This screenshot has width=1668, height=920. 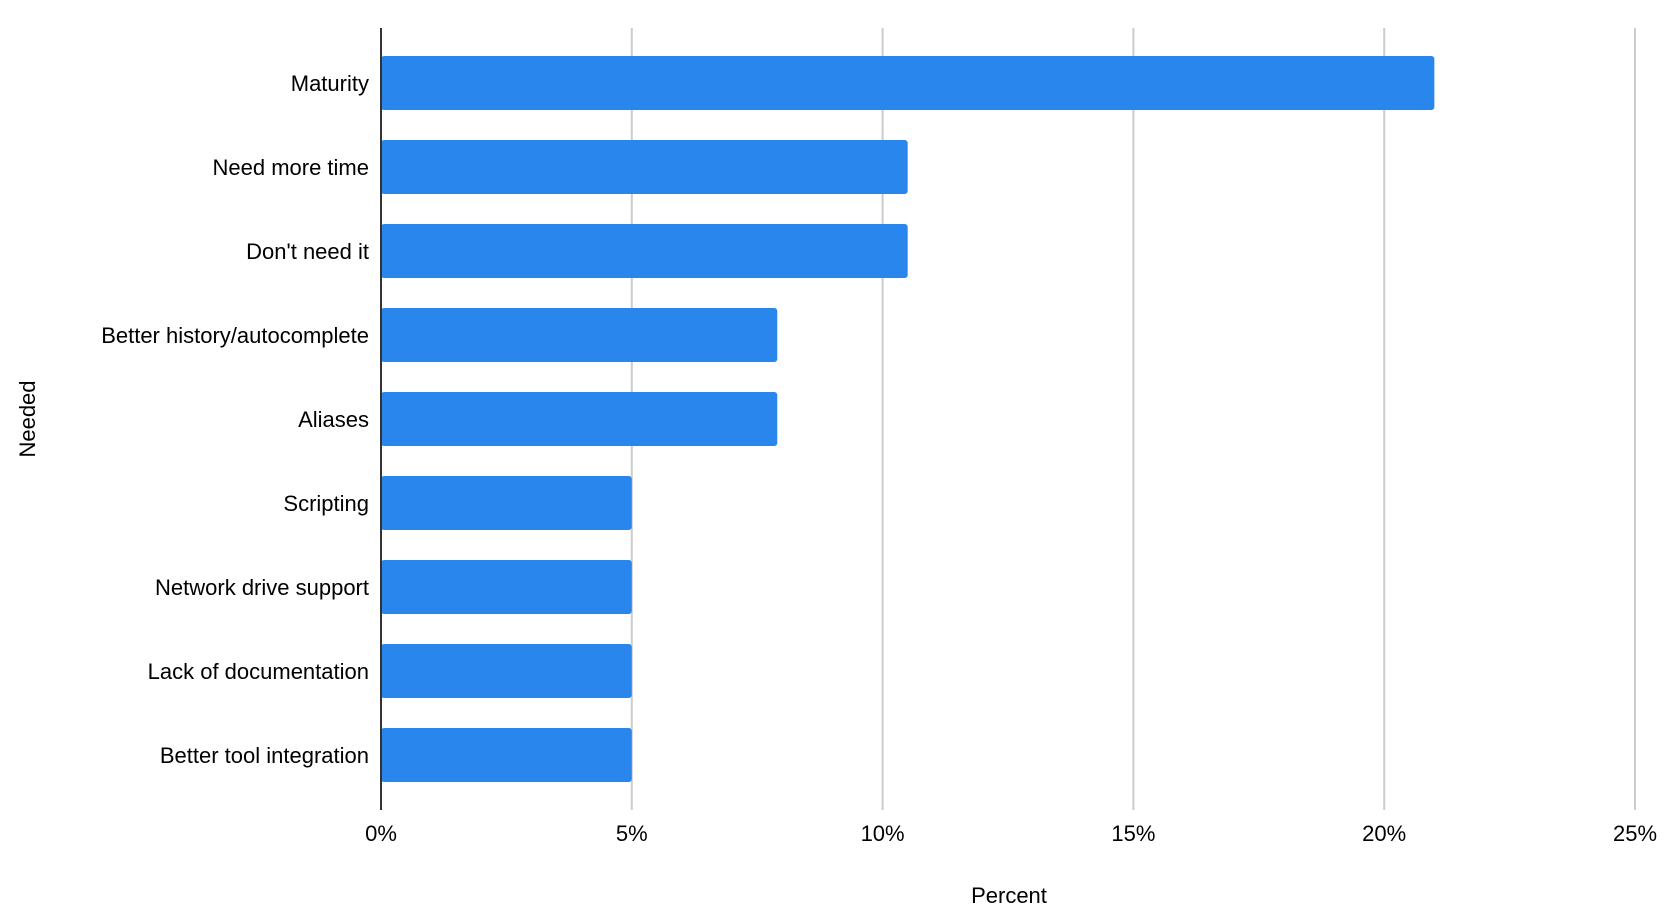 I want to click on x-axis-title: Percent, so click(x=1009, y=895).